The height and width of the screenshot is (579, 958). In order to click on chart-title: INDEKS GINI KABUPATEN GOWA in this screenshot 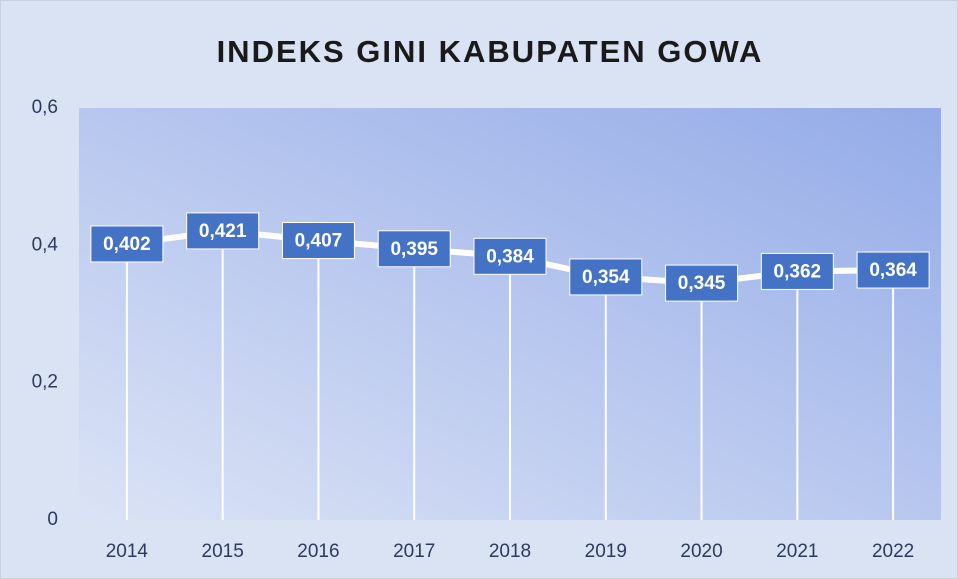, I will do `click(490, 51)`.